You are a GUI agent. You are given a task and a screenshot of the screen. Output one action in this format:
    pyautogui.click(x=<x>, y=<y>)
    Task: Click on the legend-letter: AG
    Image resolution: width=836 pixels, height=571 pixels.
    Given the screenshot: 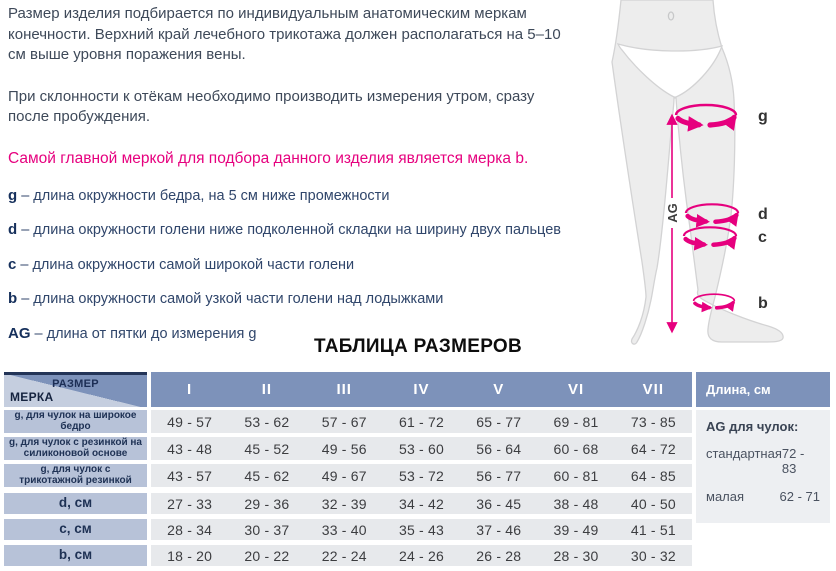 What is the action you would take?
    pyautogui.click(x=19, y=333)
    